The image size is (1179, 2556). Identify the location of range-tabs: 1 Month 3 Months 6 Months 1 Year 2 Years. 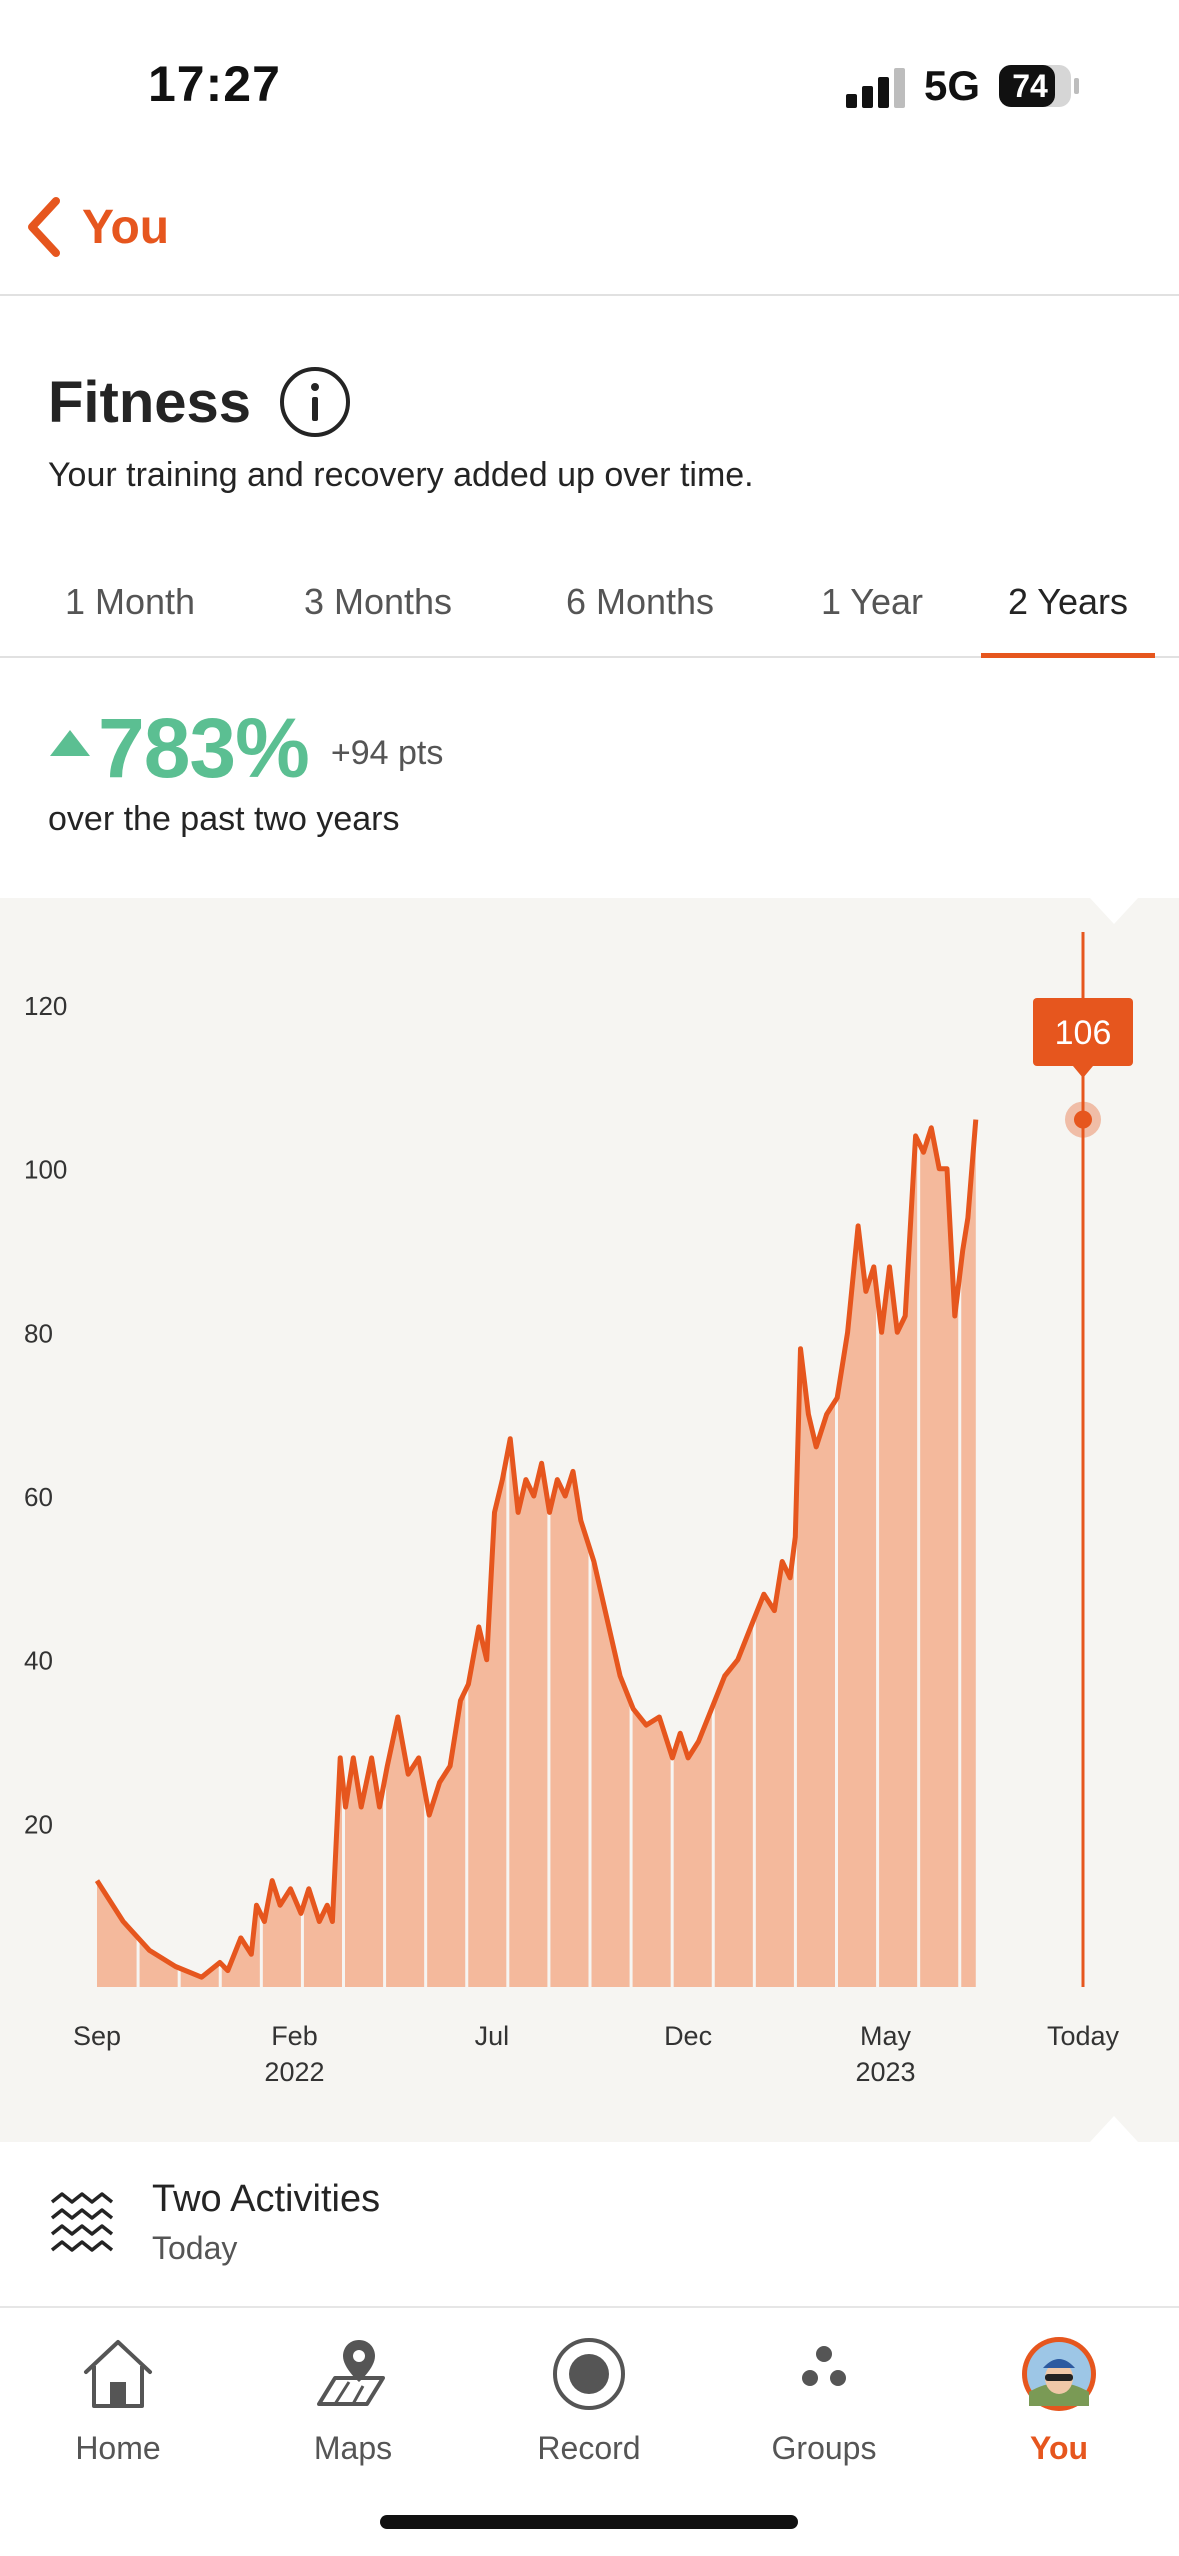
(589, 603).